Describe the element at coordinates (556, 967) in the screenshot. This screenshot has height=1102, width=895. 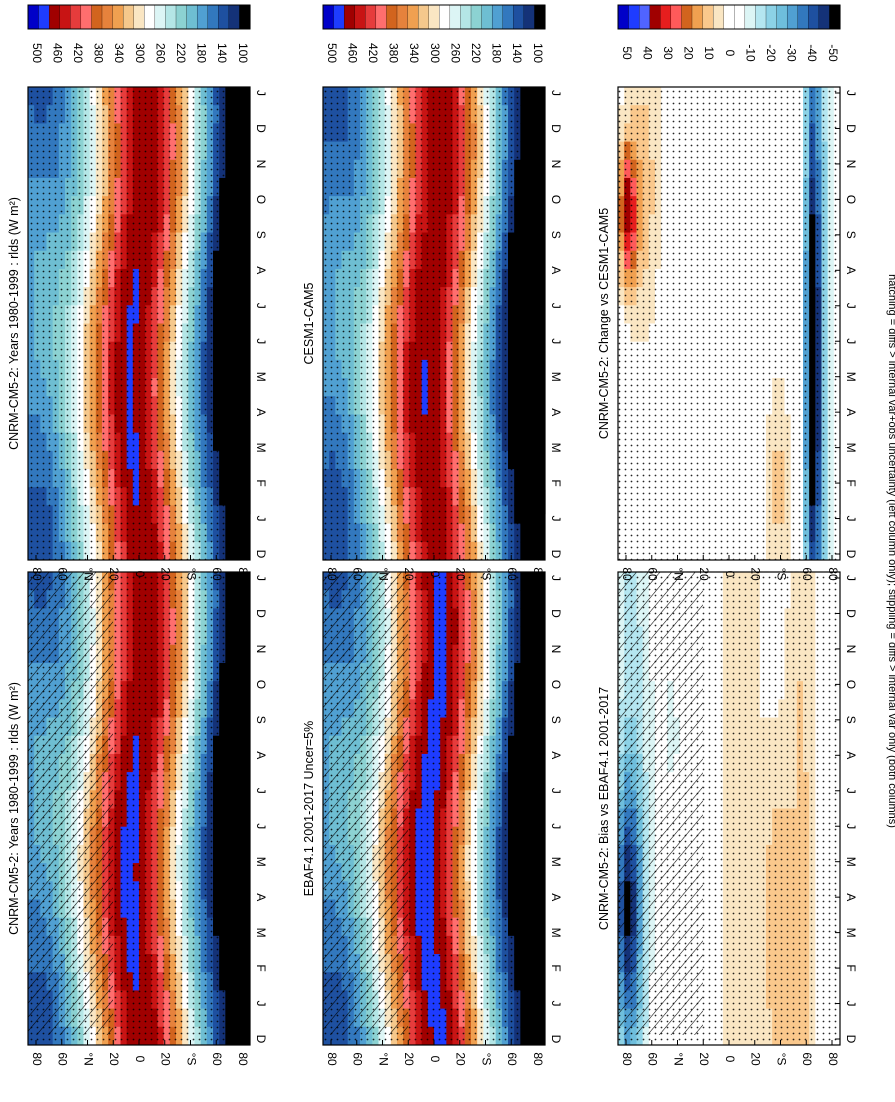
I see `x-tick-label: F` at that location.